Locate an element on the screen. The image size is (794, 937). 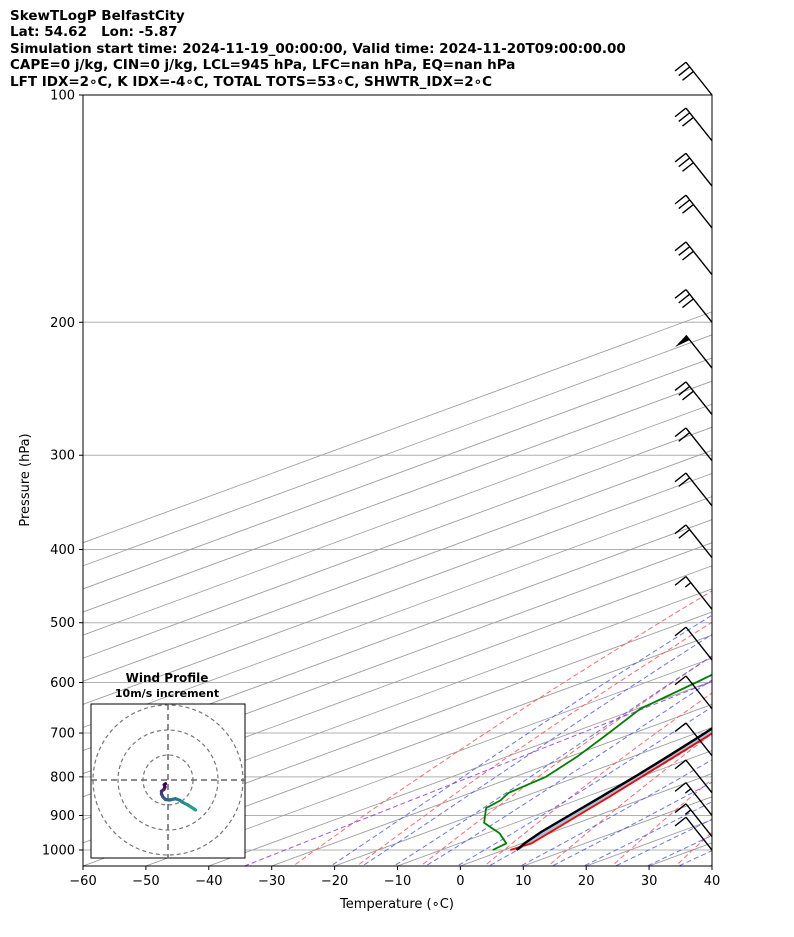
y-tick-label: 100 is located at coordinates (62, 96).